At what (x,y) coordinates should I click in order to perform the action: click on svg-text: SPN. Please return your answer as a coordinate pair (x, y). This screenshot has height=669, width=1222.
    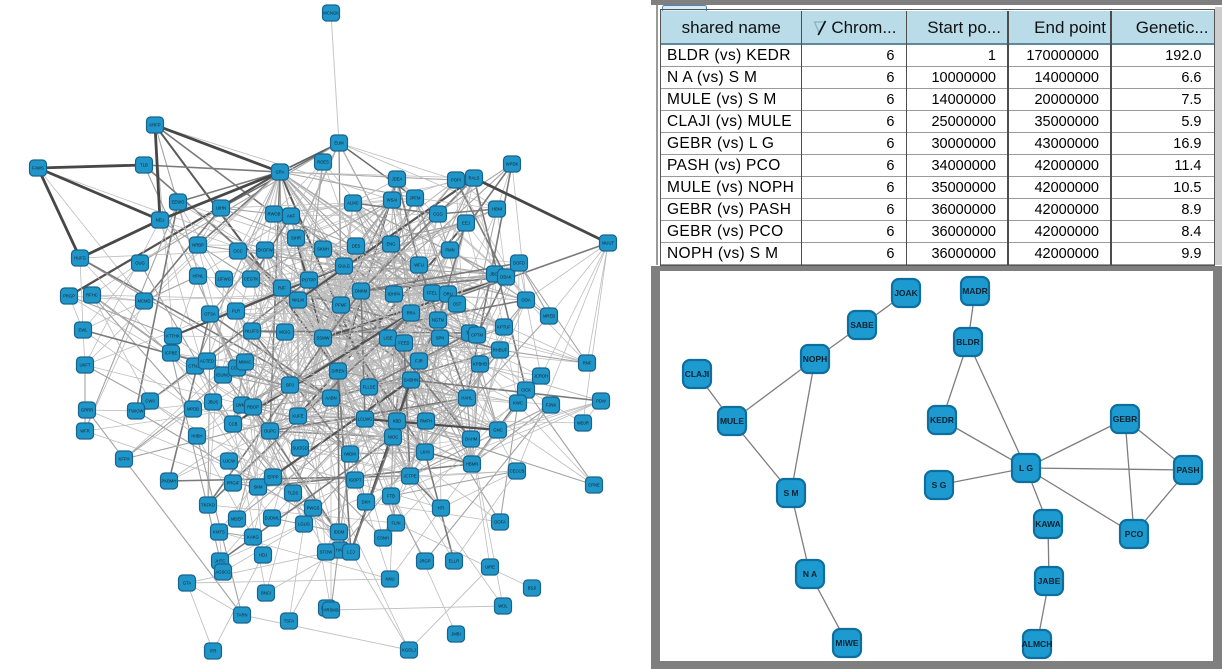
    Looking at the image, I should click on (440, 338).